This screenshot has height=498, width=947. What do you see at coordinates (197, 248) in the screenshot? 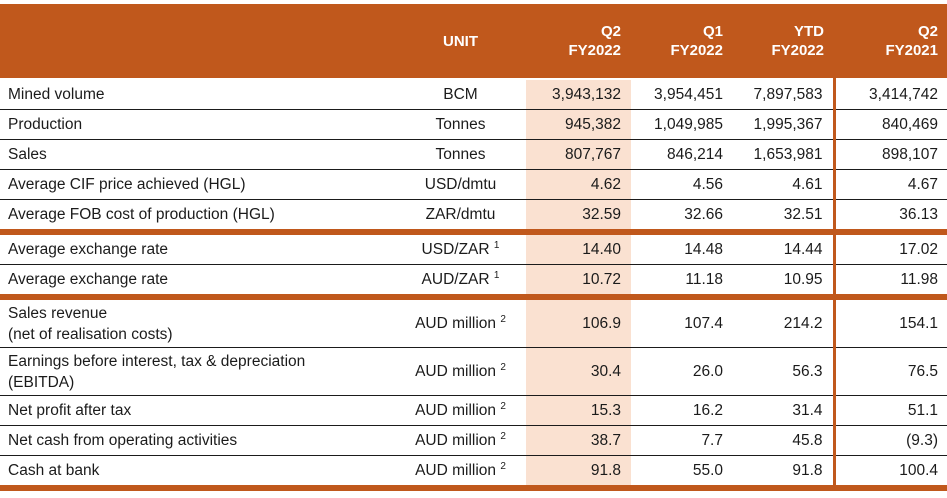
I see `row-label: Average exchange rate` at bounding box center [197, 248].